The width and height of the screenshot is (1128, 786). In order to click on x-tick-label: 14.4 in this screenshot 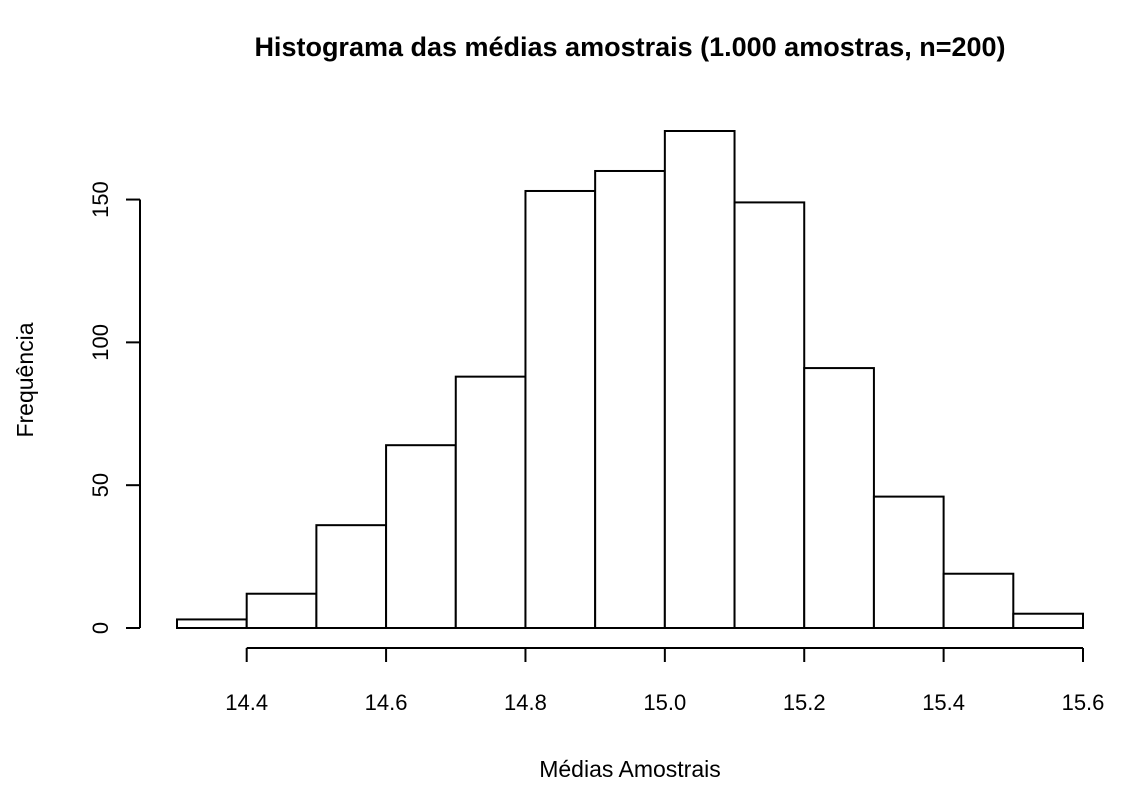, I will do `click(246, 702)`.